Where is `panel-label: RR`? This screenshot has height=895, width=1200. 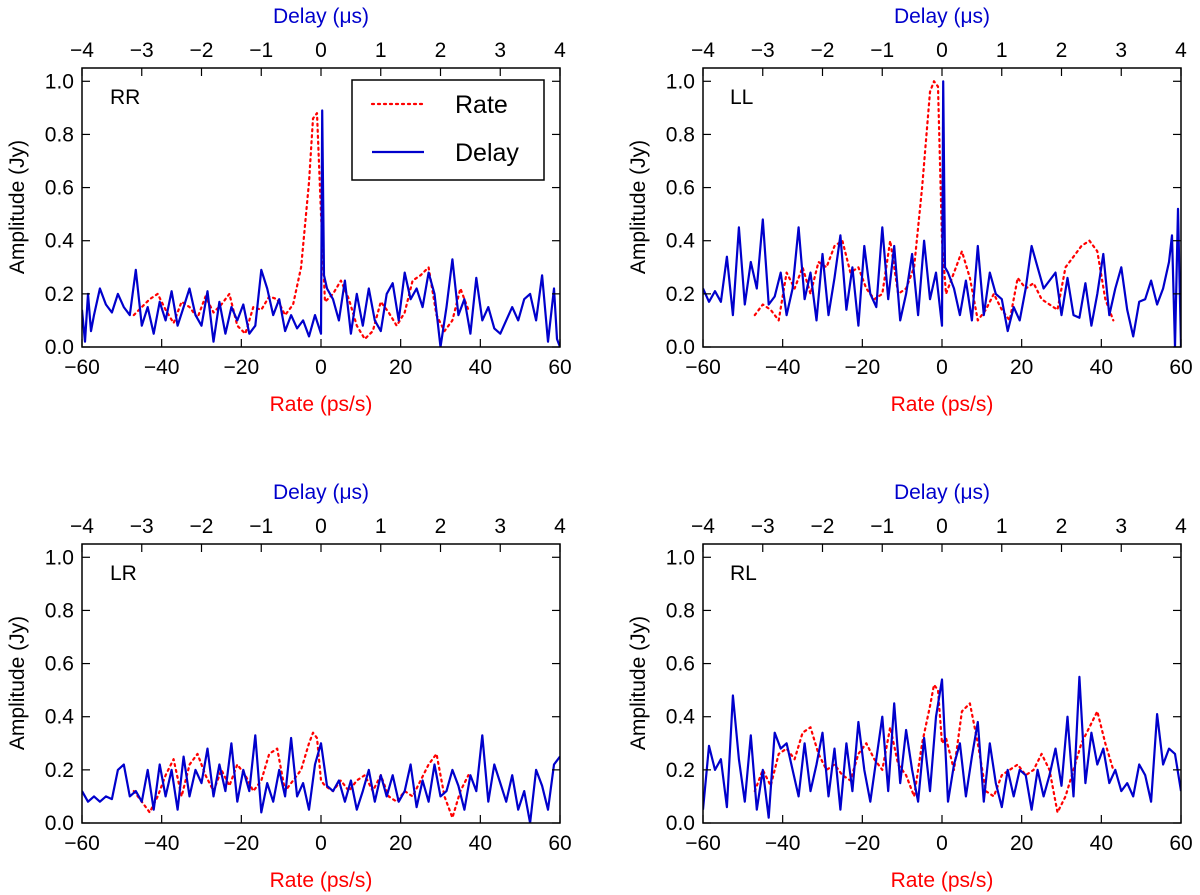 panel-label: RR is located at coordinates (125, 97).